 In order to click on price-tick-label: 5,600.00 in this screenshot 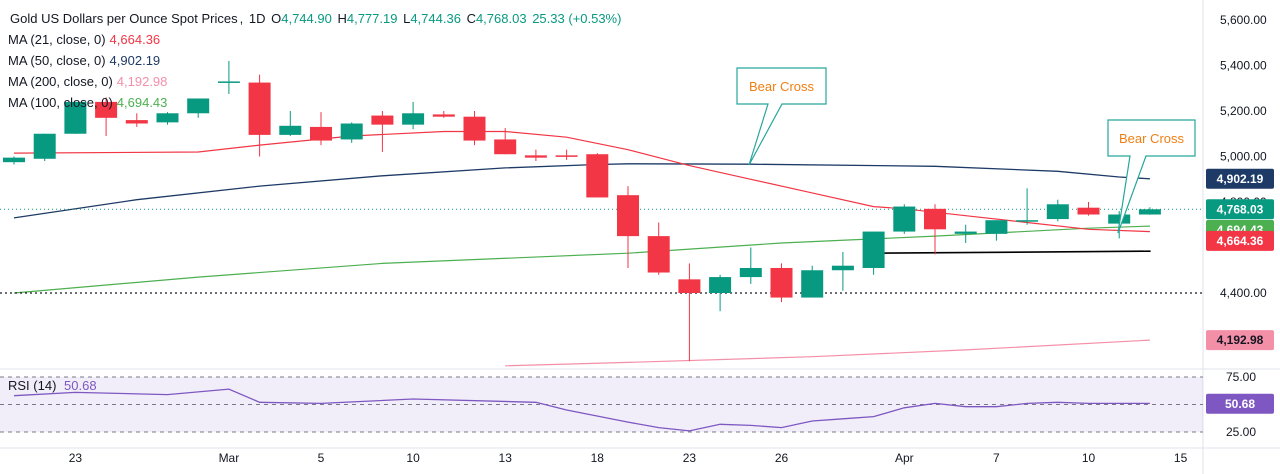, I will do `click(1243, 20)`.